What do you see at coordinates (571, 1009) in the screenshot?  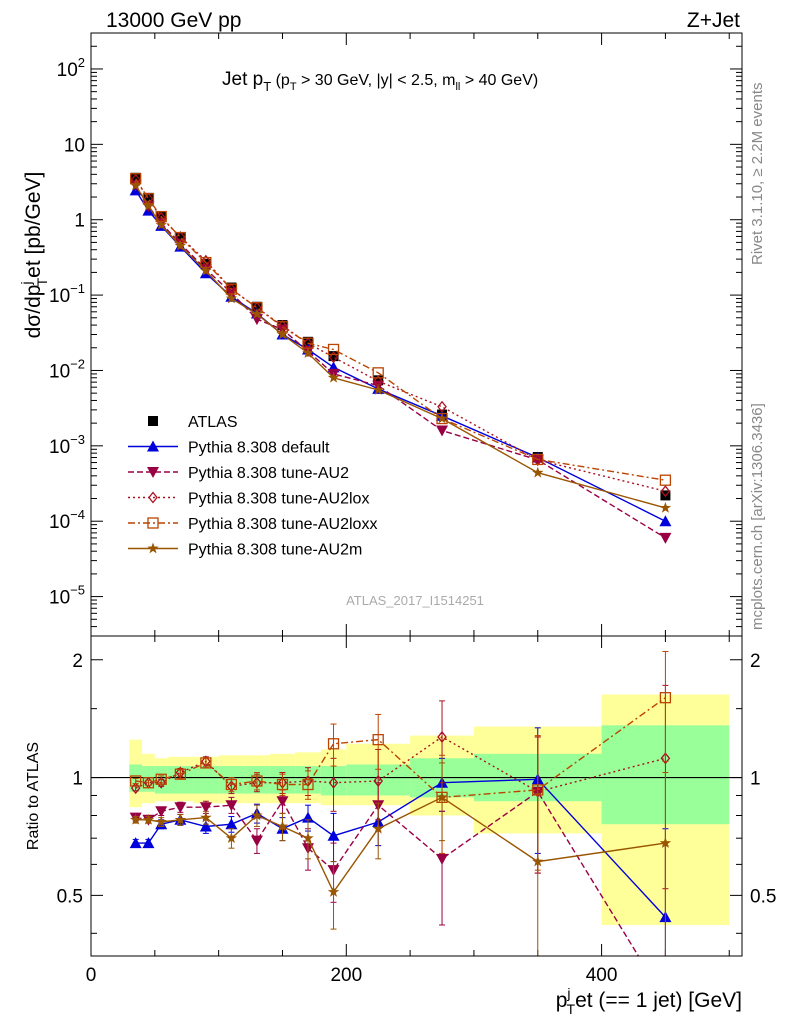 I see `xlabel-sub: T` at bounding box center [571, 1009].